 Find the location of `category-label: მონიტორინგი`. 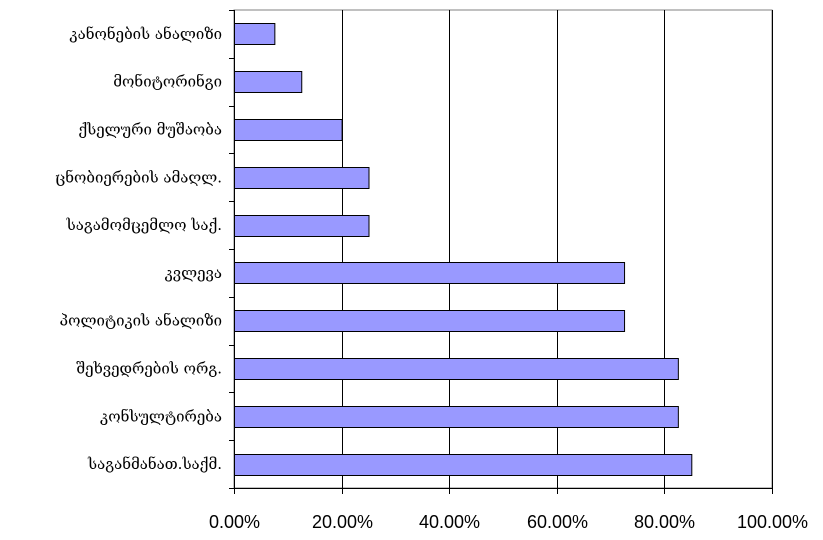

category-label: მონიტორინგი is located at coordinates (167, 82).